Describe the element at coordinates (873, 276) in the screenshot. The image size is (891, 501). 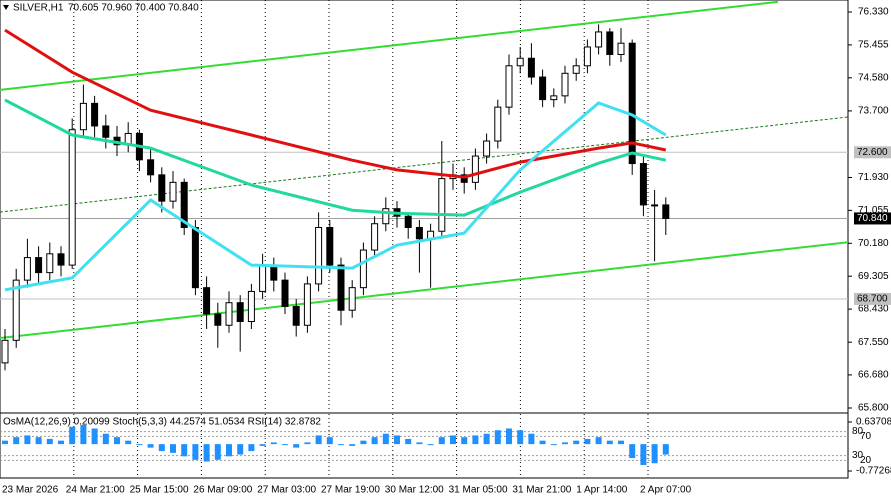
I see `y-tick-label: 69.305` at that location.